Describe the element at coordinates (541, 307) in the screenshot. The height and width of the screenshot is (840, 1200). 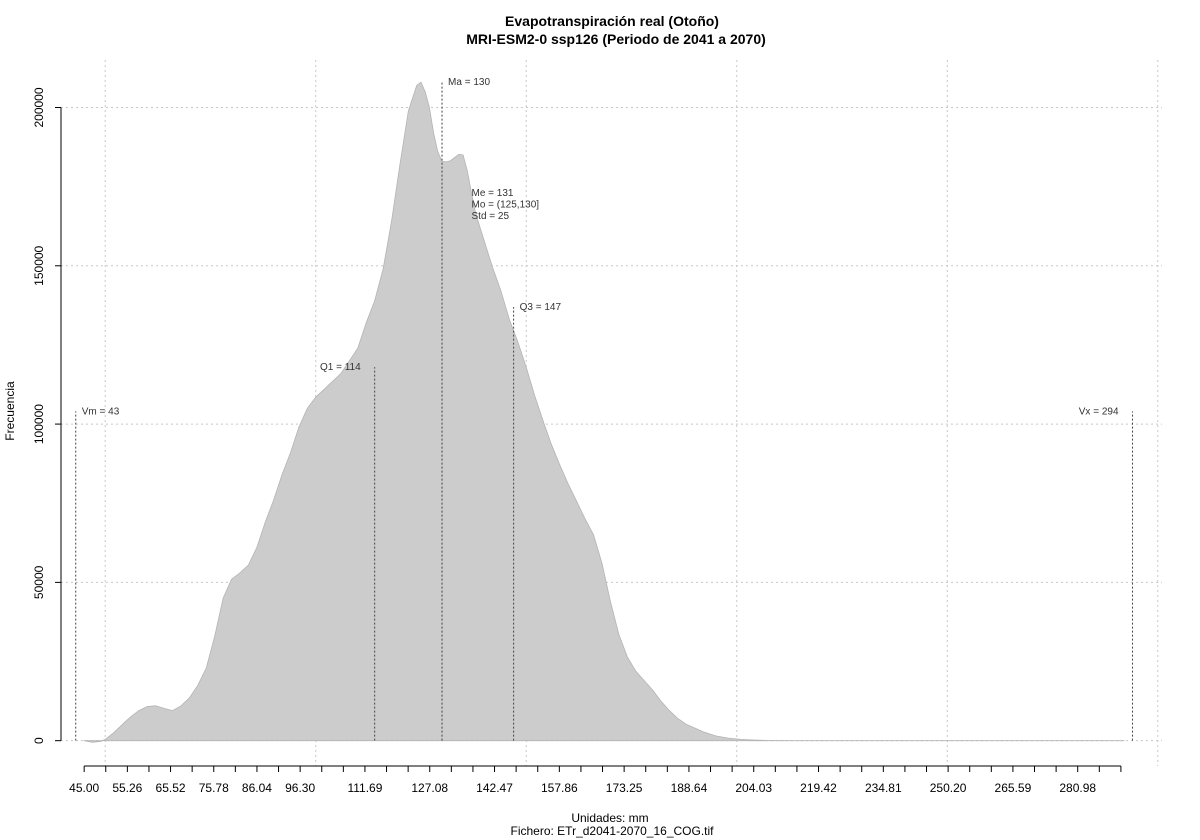
I see `stat-label: Q3 = 147` at that location.